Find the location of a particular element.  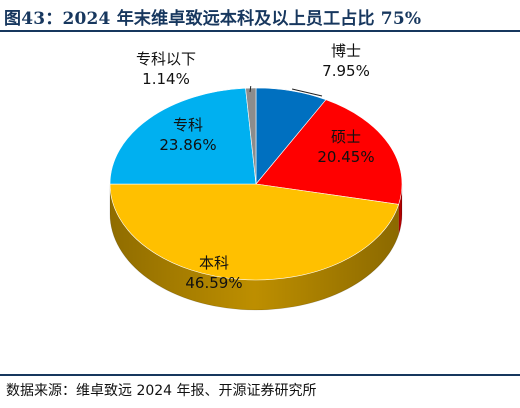

slice-0-value-label: 7.95% is located at coordinates (346, 71).